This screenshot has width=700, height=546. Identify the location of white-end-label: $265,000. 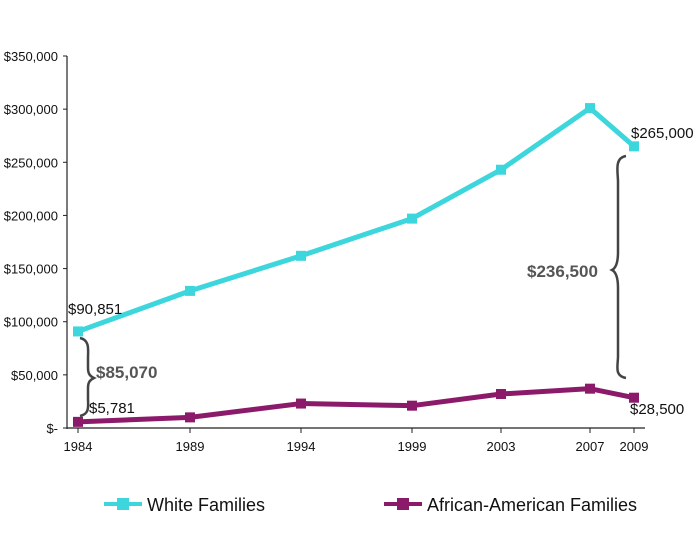
(662, 133).